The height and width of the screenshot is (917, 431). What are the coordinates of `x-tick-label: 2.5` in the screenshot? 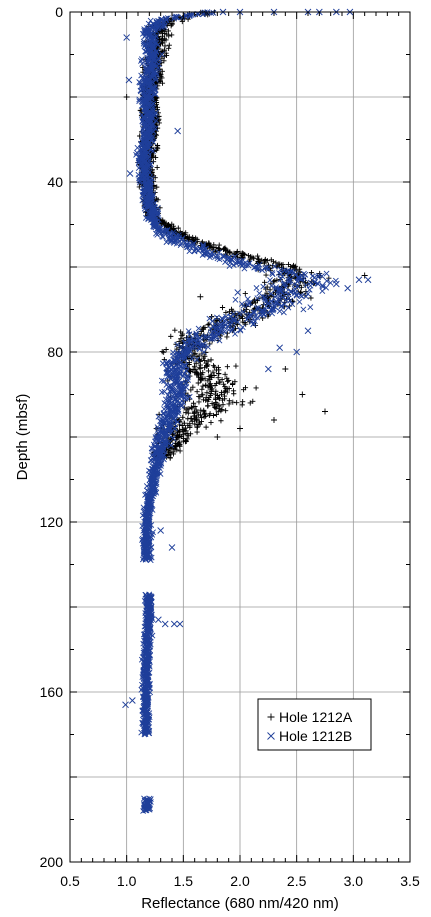 It's located at (297, 881).